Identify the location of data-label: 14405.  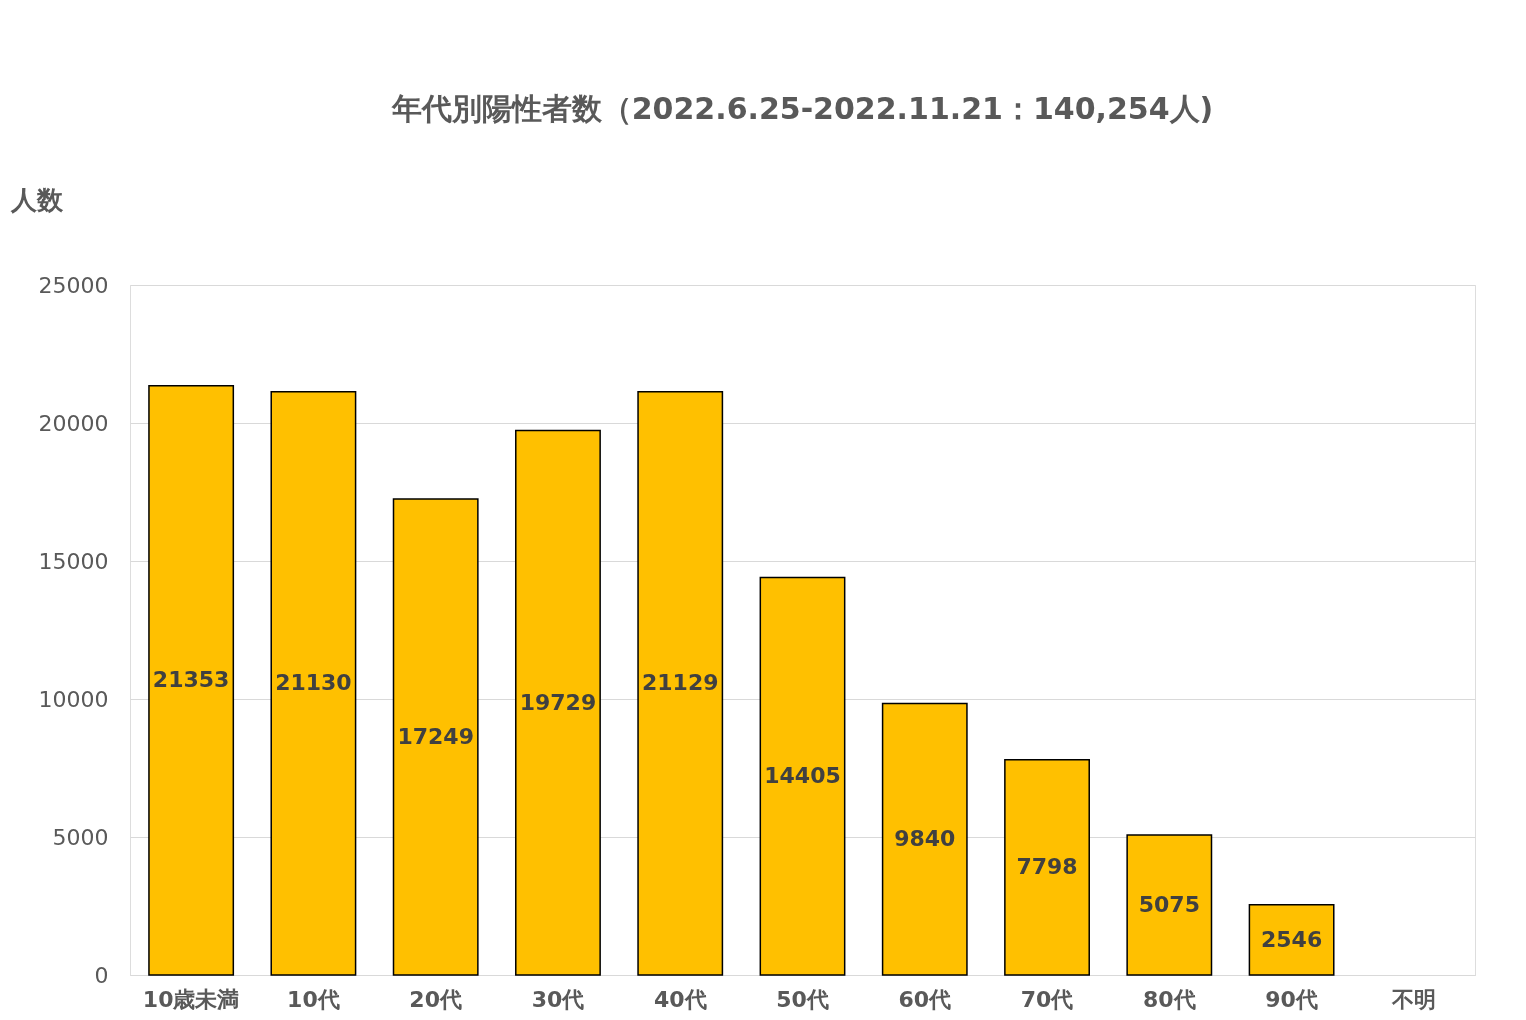
(802, 776).